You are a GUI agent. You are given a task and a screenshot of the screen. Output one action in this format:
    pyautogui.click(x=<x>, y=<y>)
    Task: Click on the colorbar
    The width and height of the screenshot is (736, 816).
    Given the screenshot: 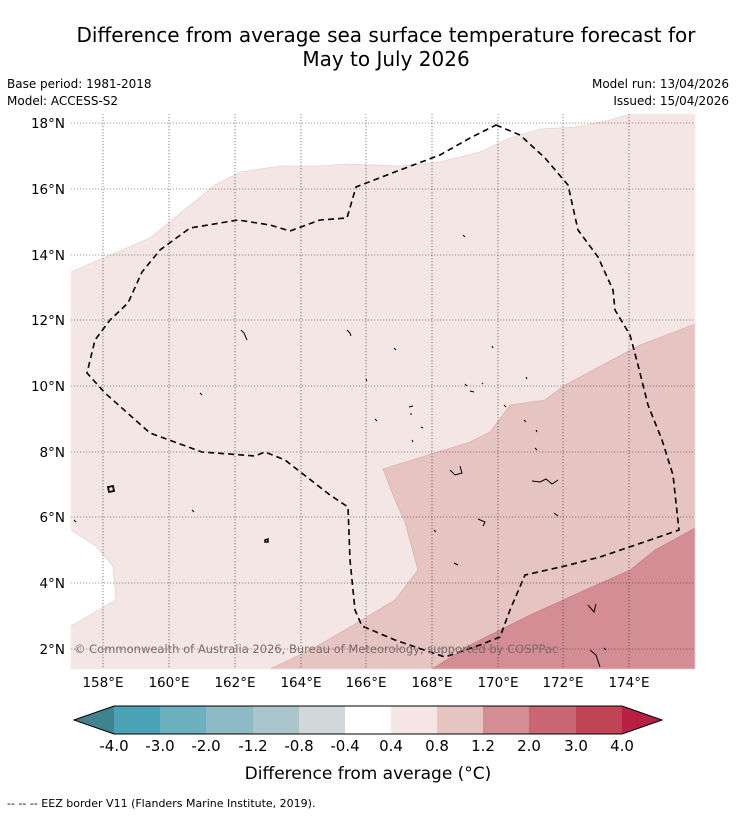 What is the action you would take?
    pyautogui.click(x=368, y=720)
    